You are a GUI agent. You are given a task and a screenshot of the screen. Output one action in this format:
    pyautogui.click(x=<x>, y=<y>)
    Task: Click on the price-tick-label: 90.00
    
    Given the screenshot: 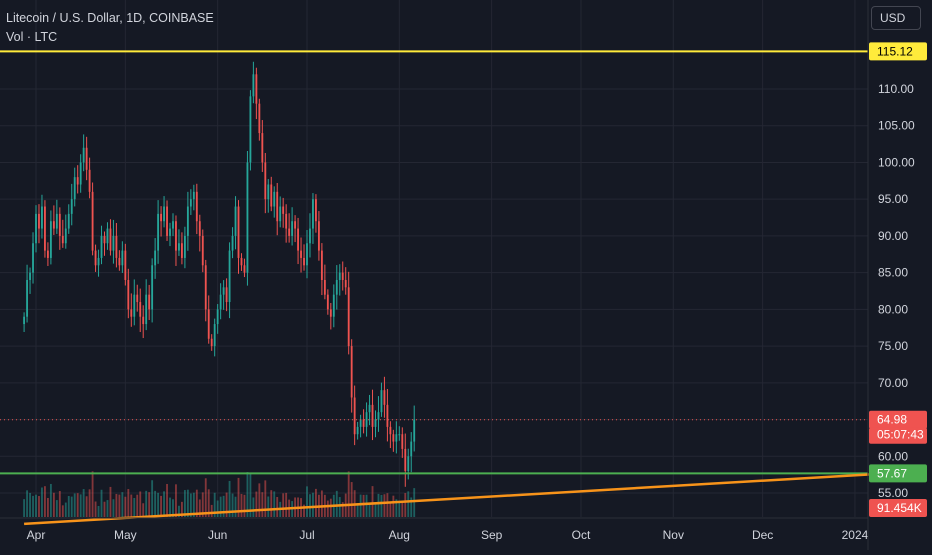 What is the action you would take?
    pyautogui.click(x=893, y=236)
    